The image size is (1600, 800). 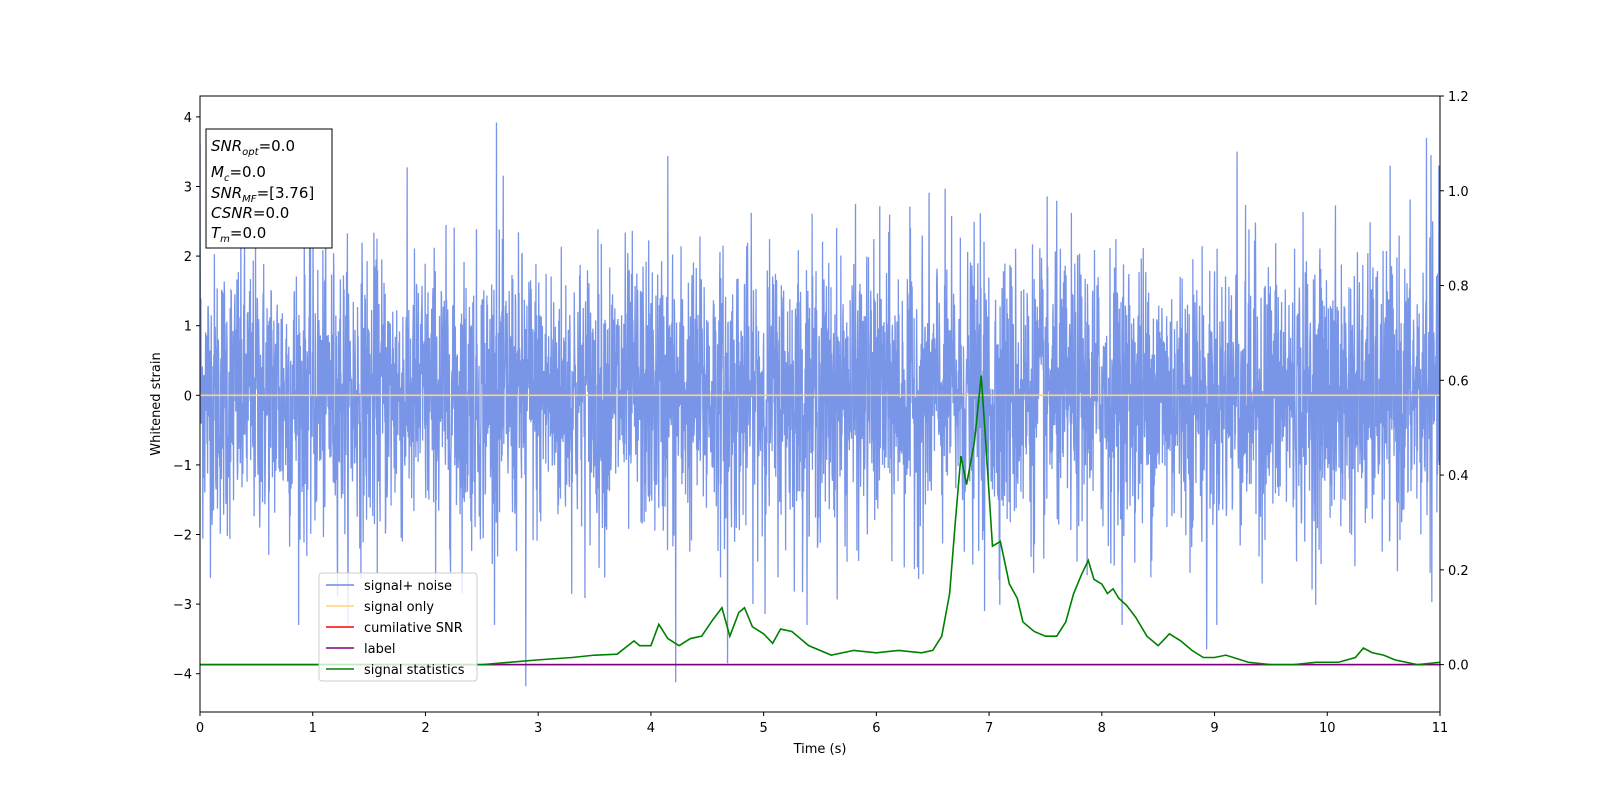 What do you see at coordinates (1458, 97) in the screenshot?
I see `y2-tick-label: 1.2` at bounding box center [1458, 97].